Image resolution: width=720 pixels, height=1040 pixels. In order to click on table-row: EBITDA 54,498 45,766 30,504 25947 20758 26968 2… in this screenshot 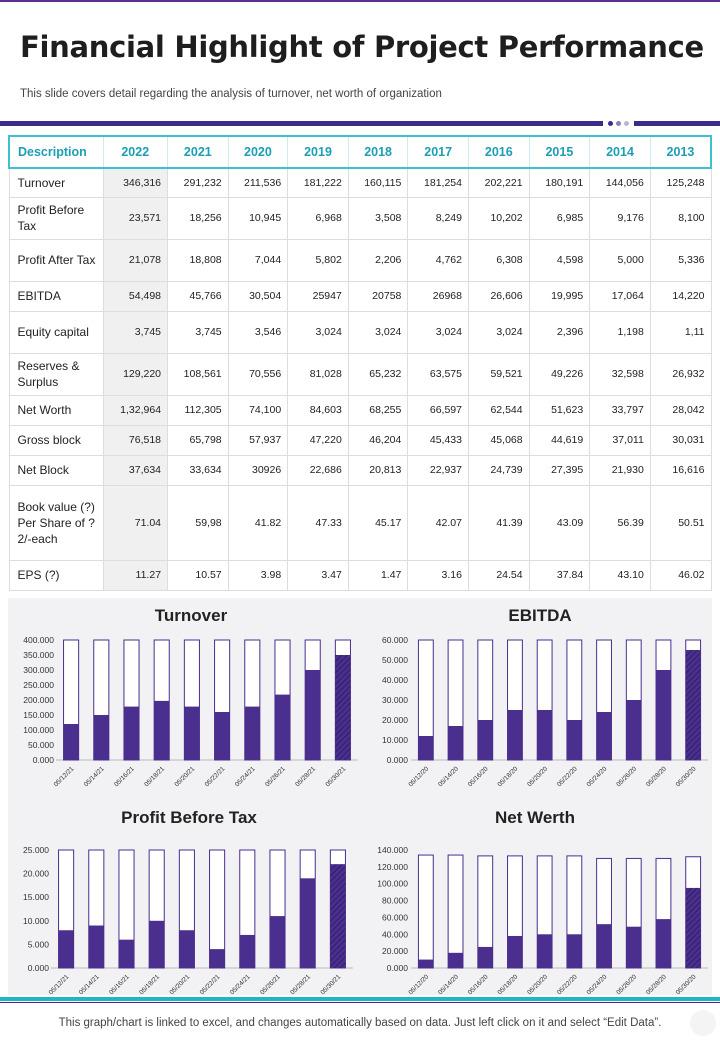, I will do `click(360, 296)`.